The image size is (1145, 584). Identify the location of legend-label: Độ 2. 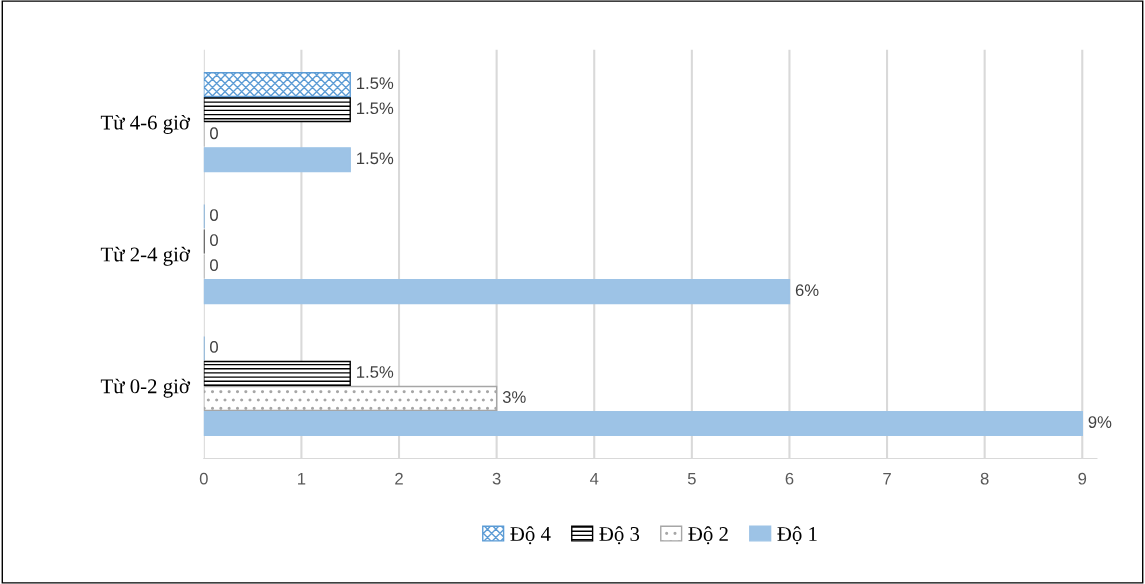
(708, 535).